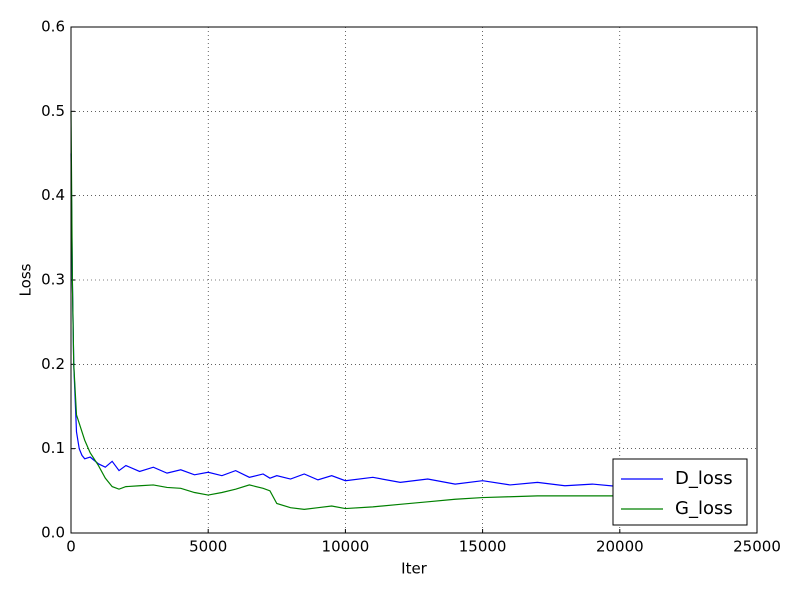  What do you see at coordinates (680, 492) in the screenshot?
I see `legend-box` at bounding box center [680, 492].